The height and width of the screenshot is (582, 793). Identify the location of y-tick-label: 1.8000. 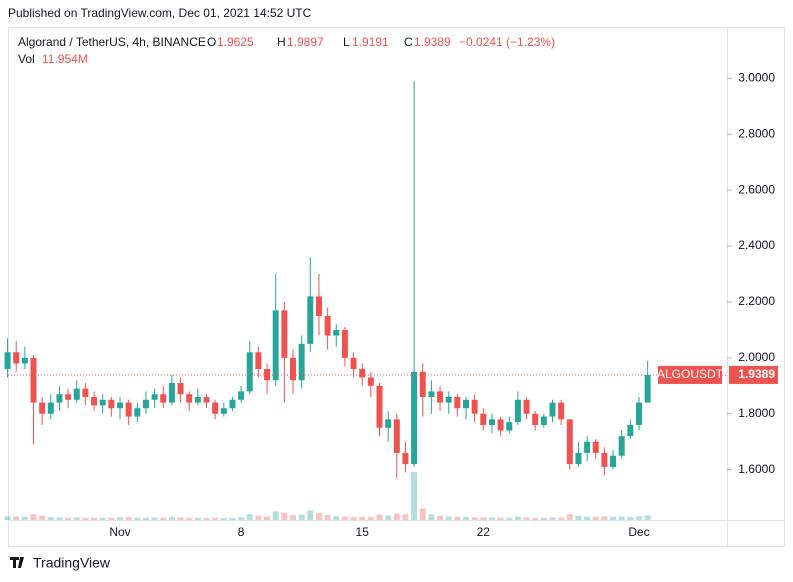
(756, 413).